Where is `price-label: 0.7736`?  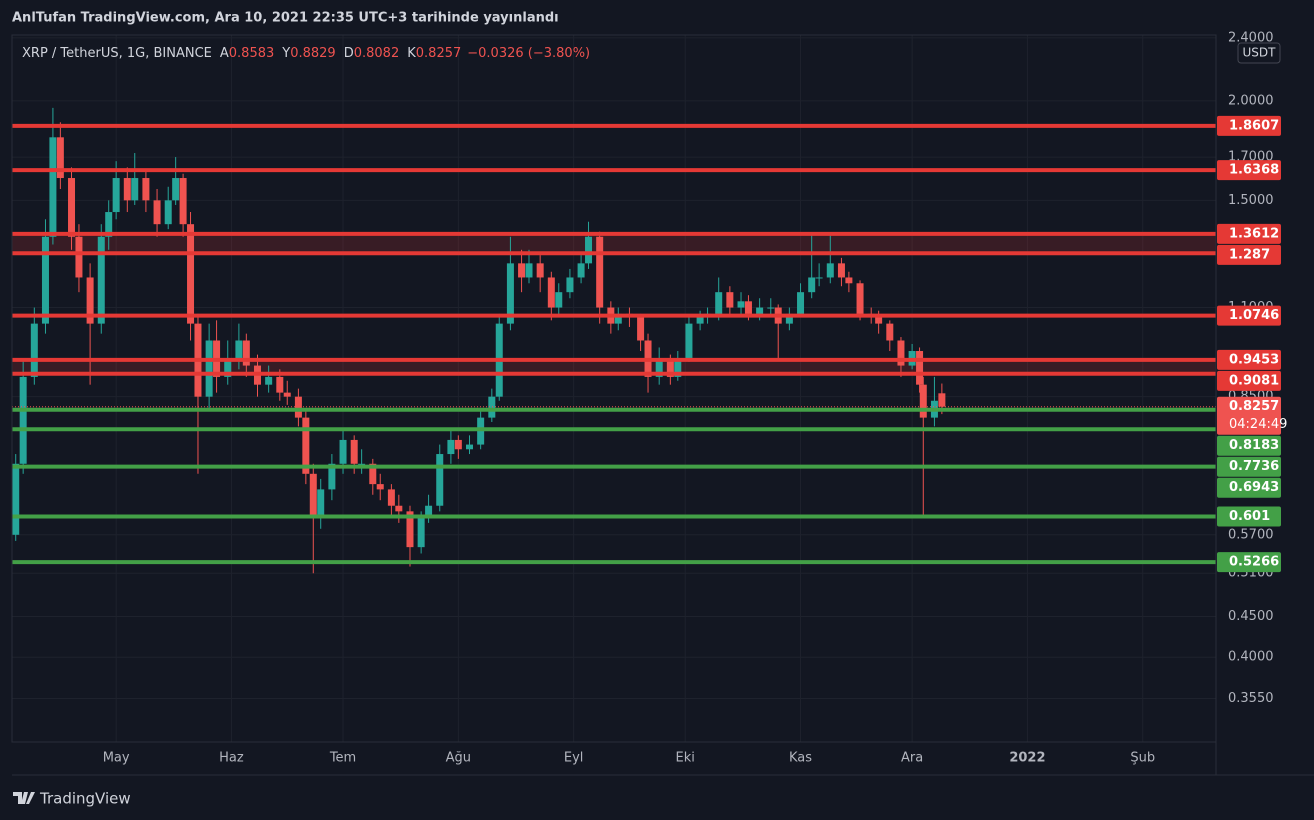
price-label: 0.7736 is located at coordinates (1254, 466).